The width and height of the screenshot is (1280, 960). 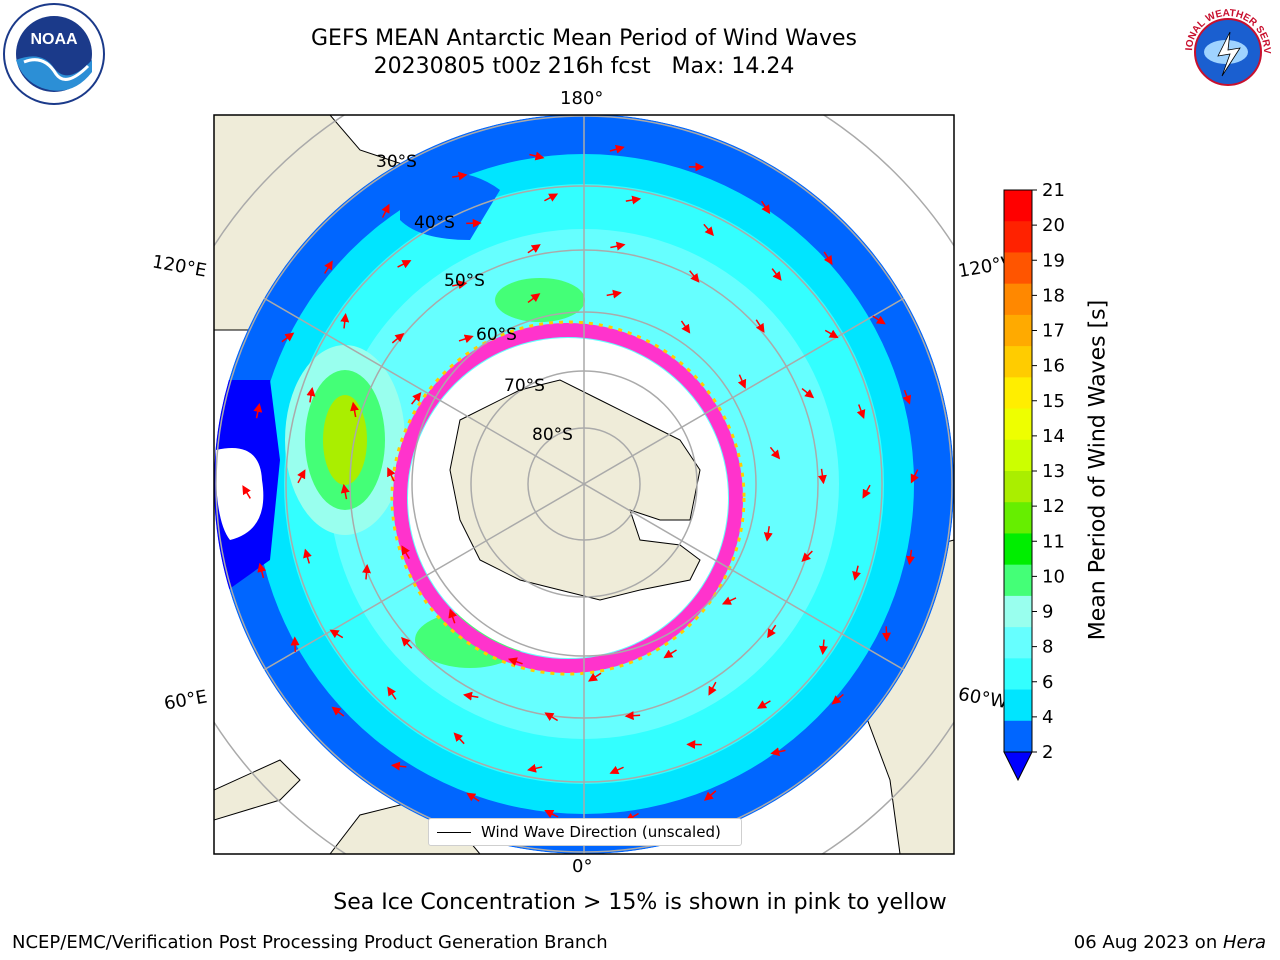 What do you see at coordinates (584, 66) in the screenshot?
I see `chart-subtitle: 20230805 t00z 216h fcst Max: 14.24` at bounding box center [584, 66].